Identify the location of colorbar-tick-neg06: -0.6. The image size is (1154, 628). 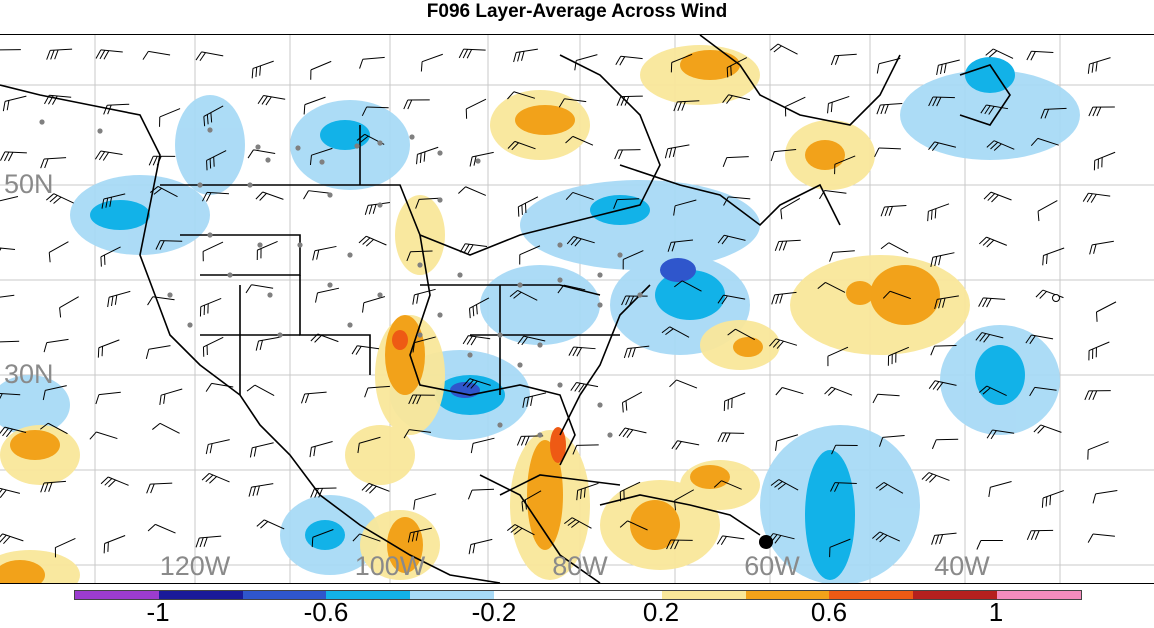
(326, 612).